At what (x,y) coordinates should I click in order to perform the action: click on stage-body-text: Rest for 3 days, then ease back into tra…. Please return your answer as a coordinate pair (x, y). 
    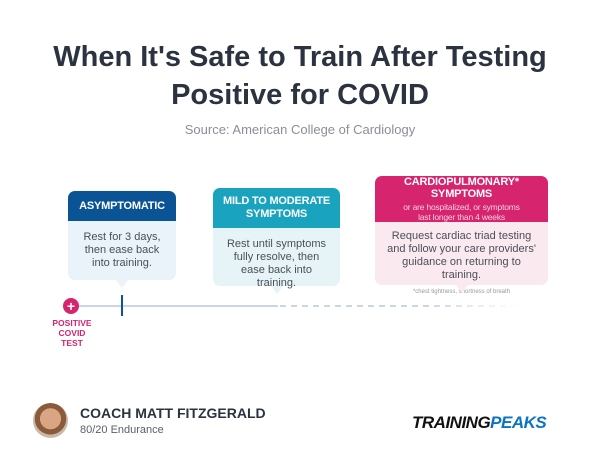
    Looking at the image, I should click on (122, 250).